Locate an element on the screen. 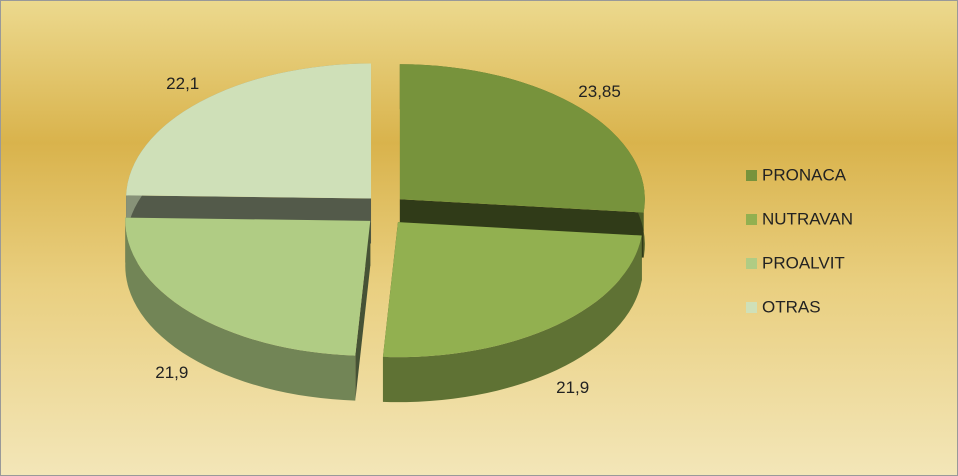 The image size is (958, 476). legend-label: OTRAS is located at coordinates (791, 306).